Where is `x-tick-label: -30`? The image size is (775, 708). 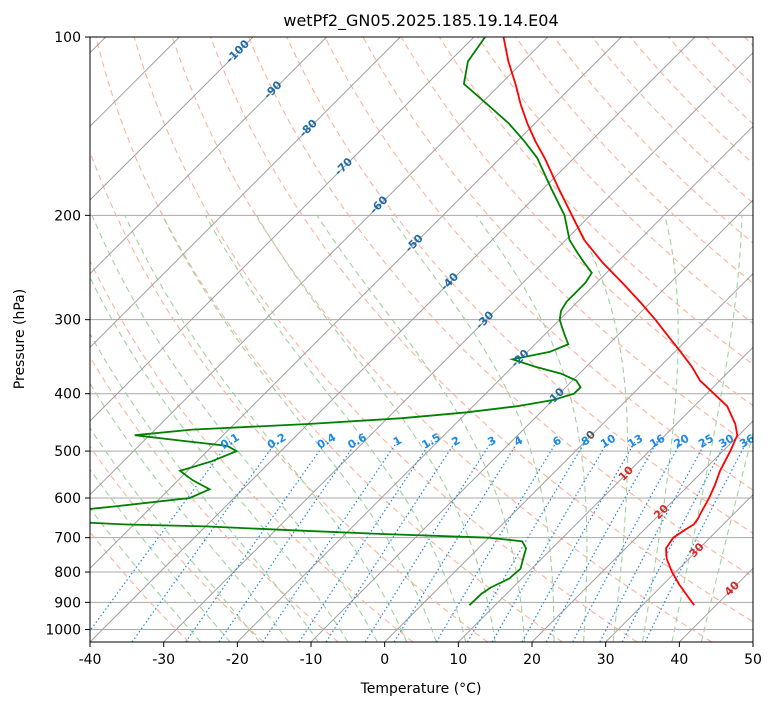
x-tick-label: -30 is located at coordinates (163, 660).